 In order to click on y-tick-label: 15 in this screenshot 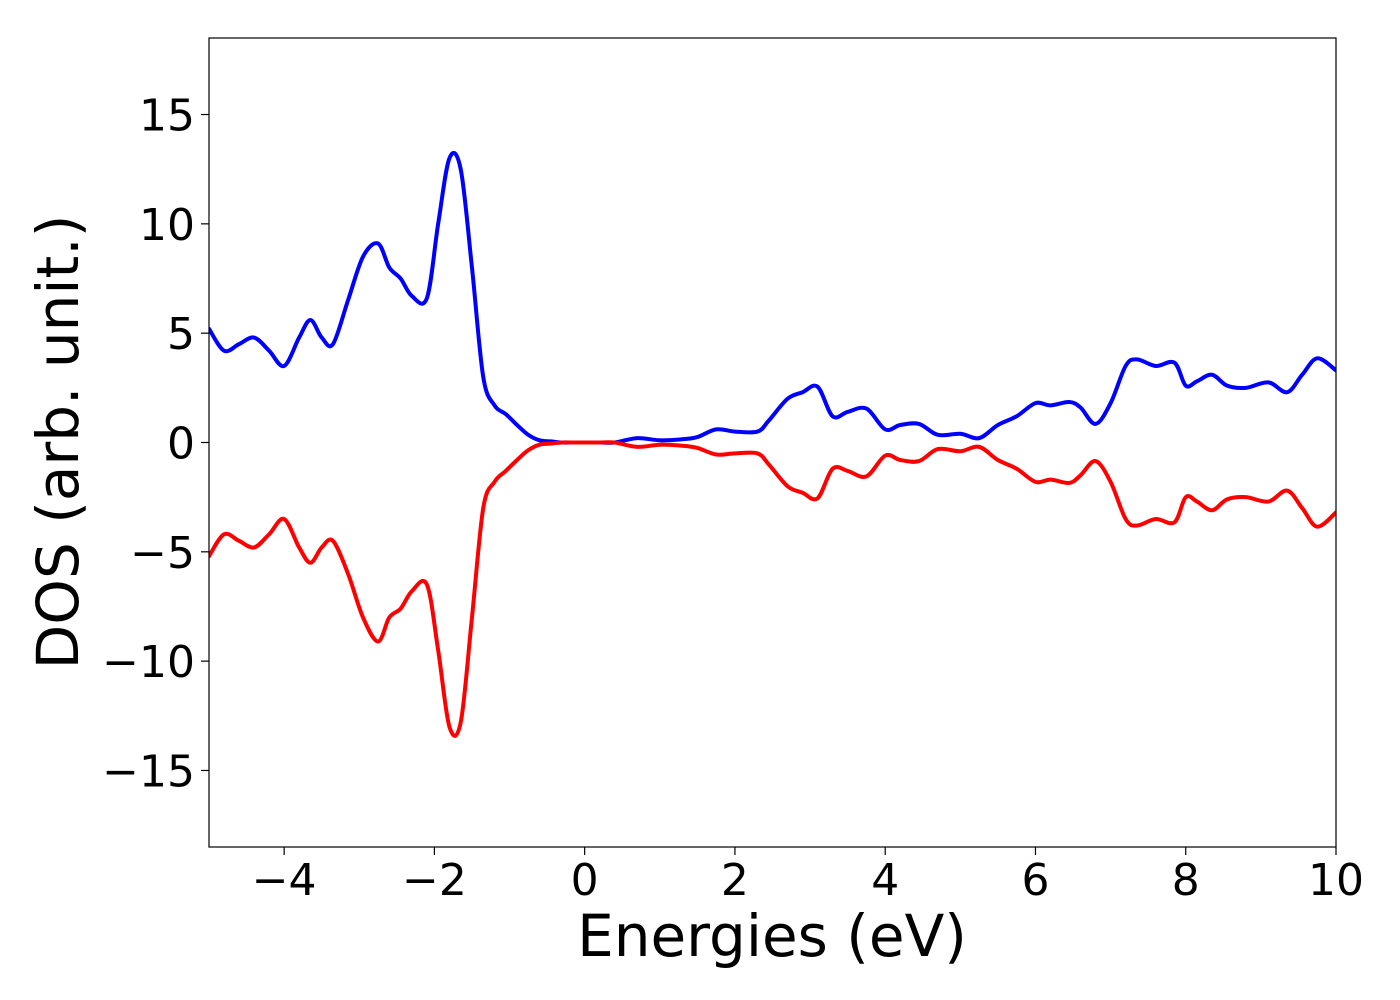, I will do `click(167, 116)`.